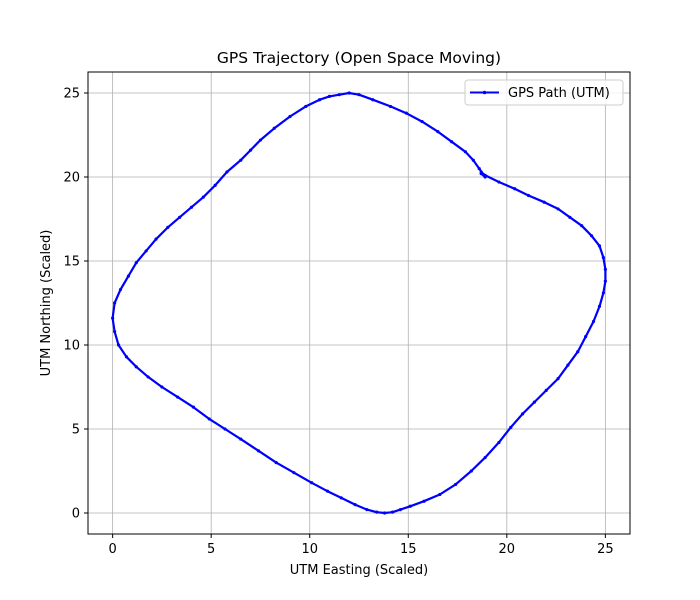 This screenshot has height=600, width=700. I want to click on y-tick-label: 5, so click(76, 430).